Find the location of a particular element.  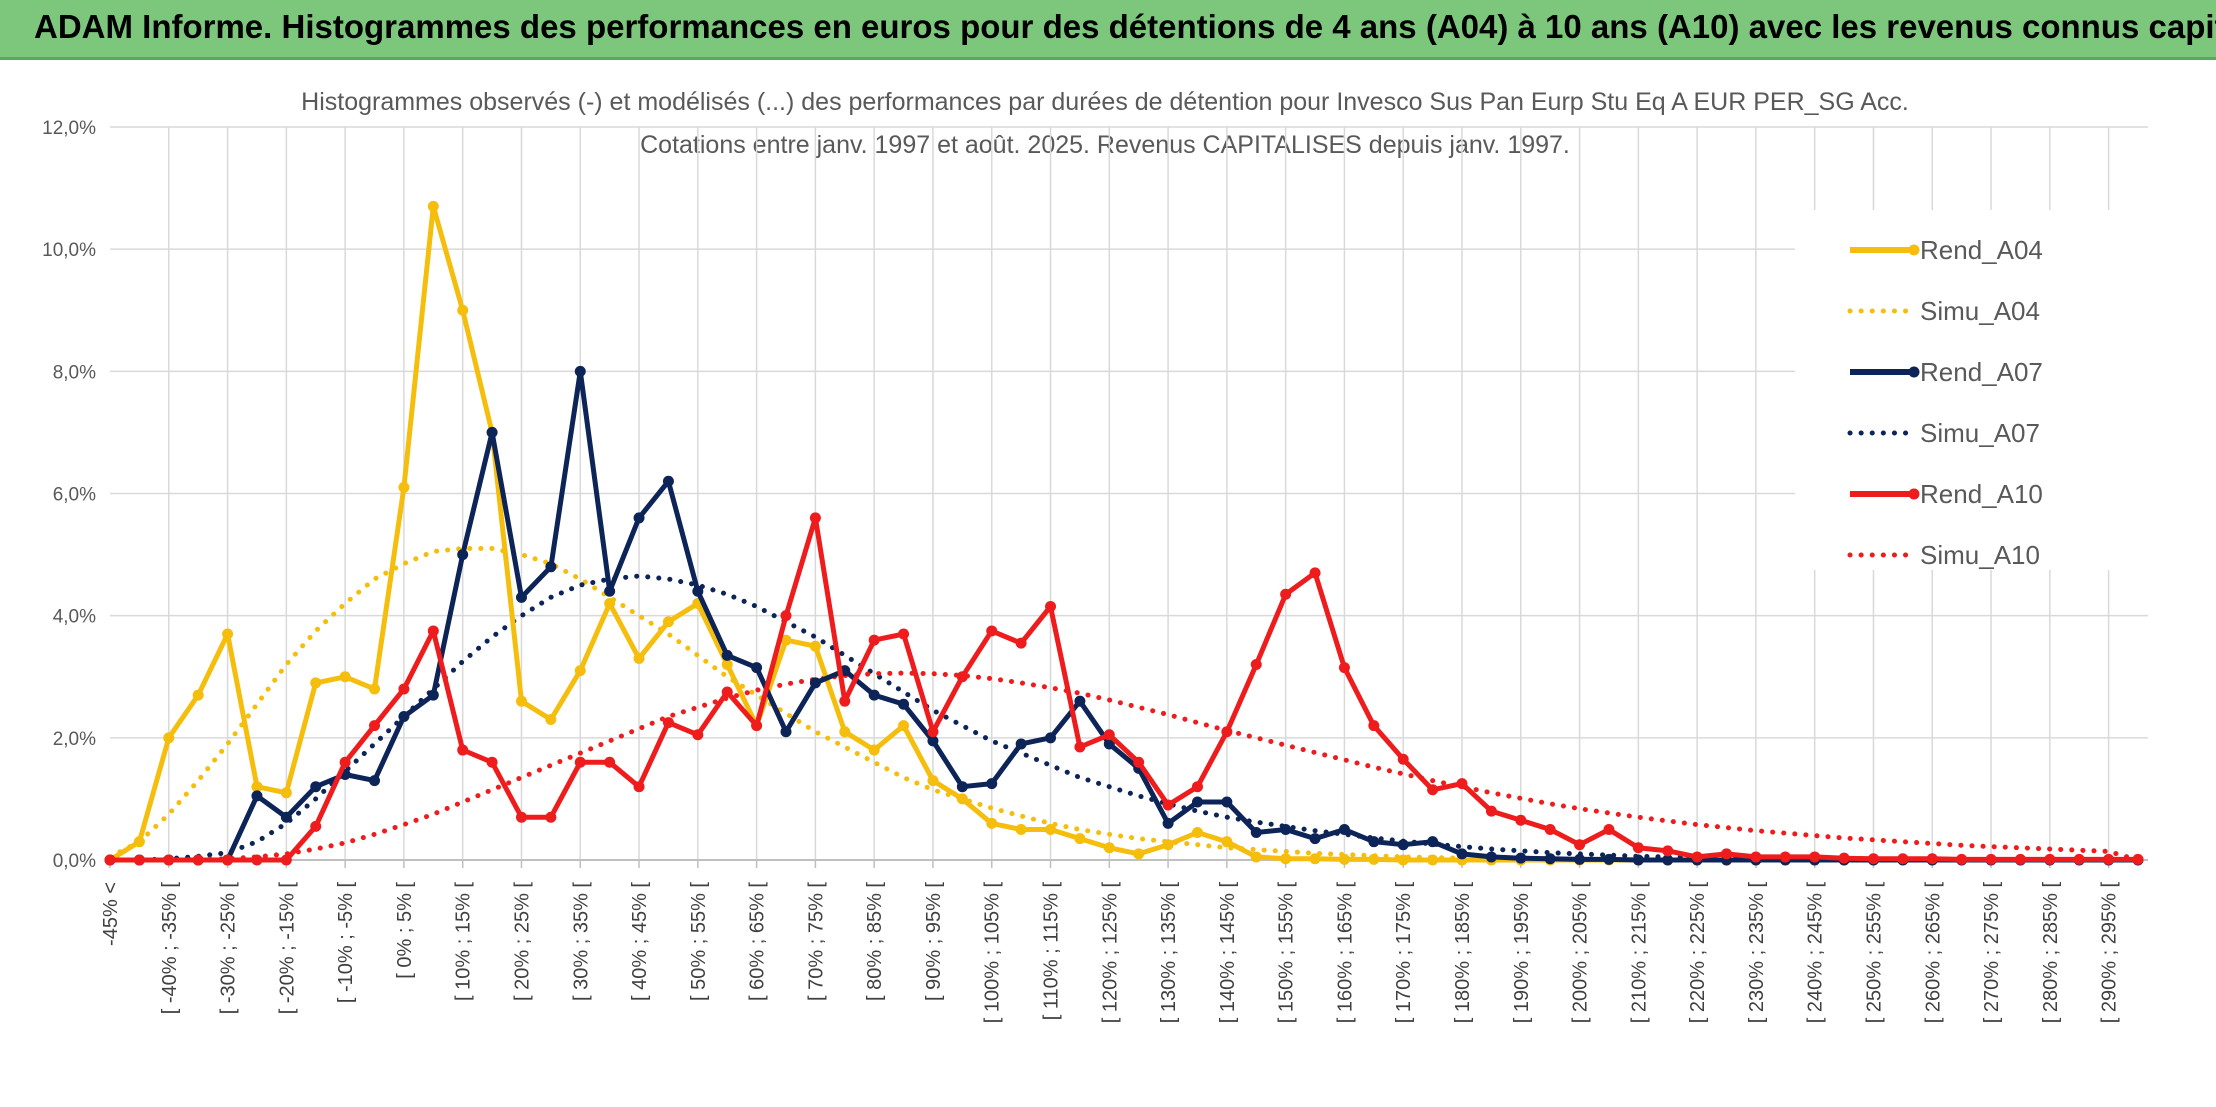

x-tick-label: [ 240% ; 245% [ is located at coordinates (1816, 953).